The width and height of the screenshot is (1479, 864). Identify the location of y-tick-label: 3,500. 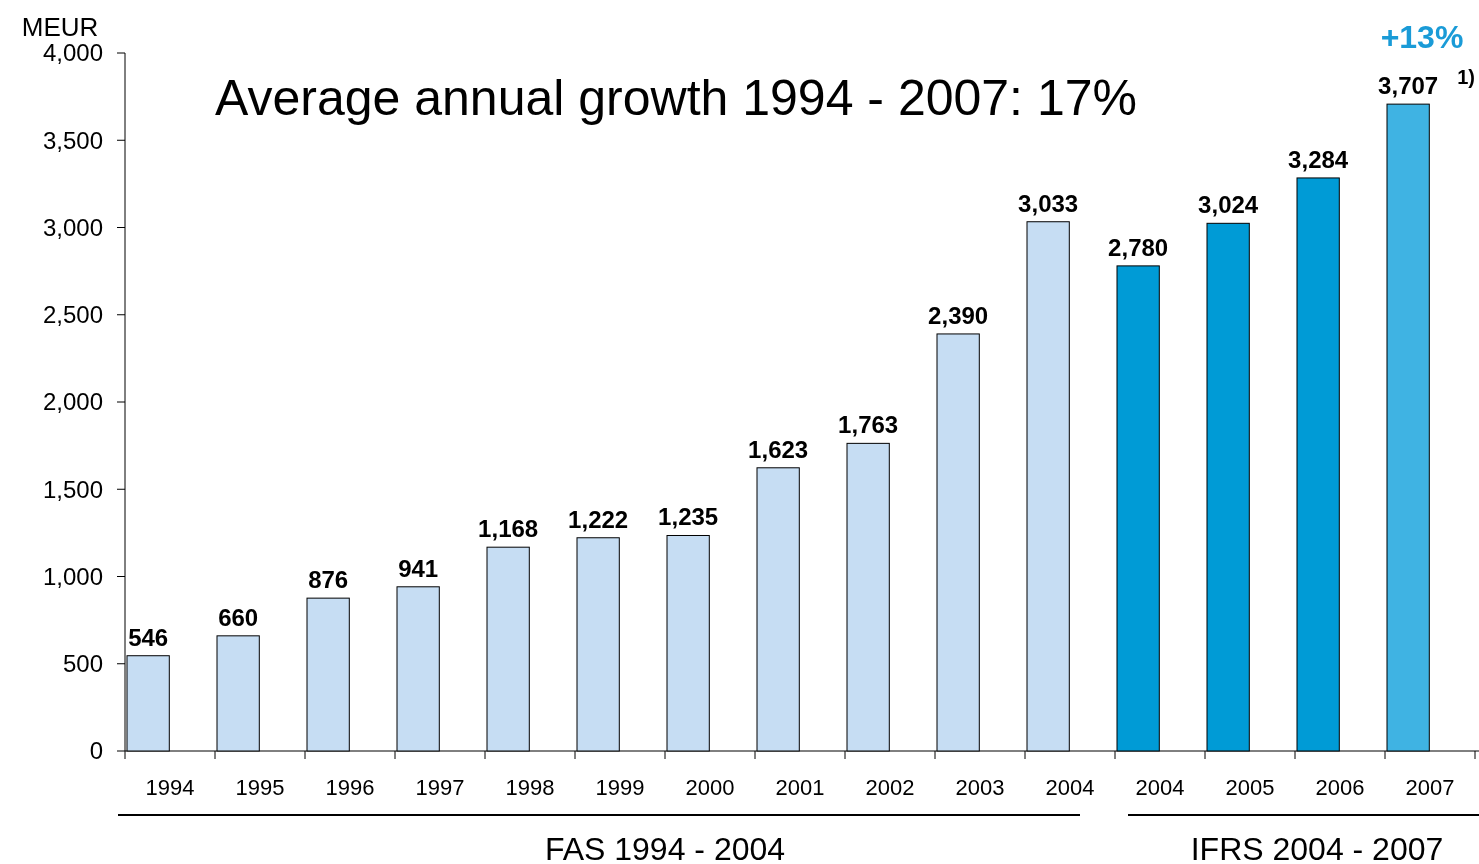
(72, 140).